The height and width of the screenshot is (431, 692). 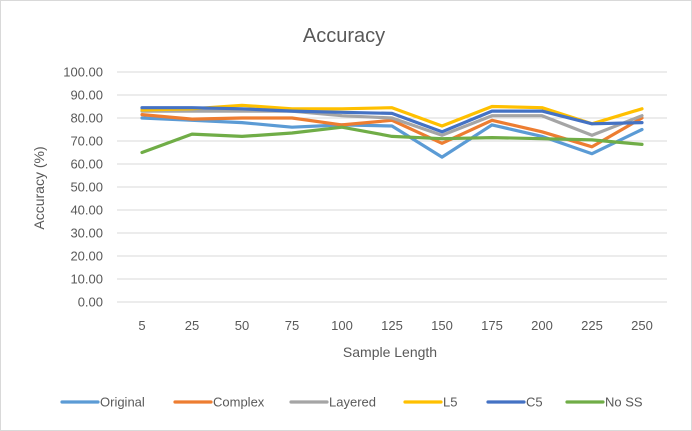 I want to click on x-tick-label: 250, so click(x=642, y=325).